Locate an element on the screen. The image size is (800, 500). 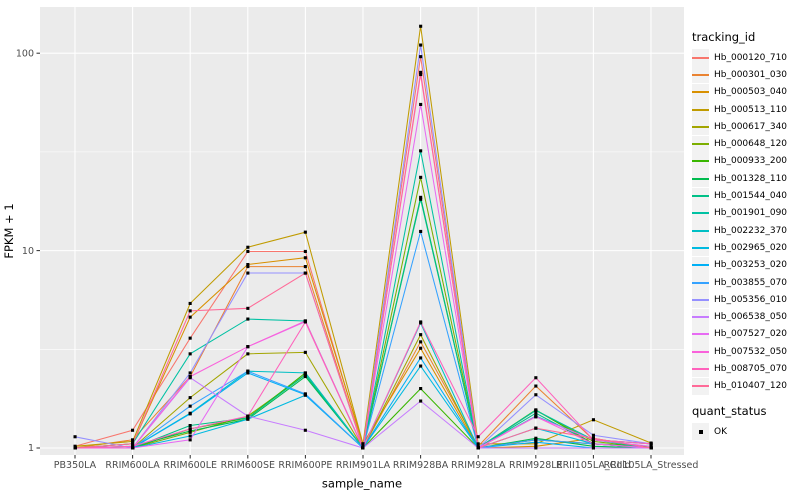
legend-item: Hb_005356_010 is located at coordinates (745, 300).